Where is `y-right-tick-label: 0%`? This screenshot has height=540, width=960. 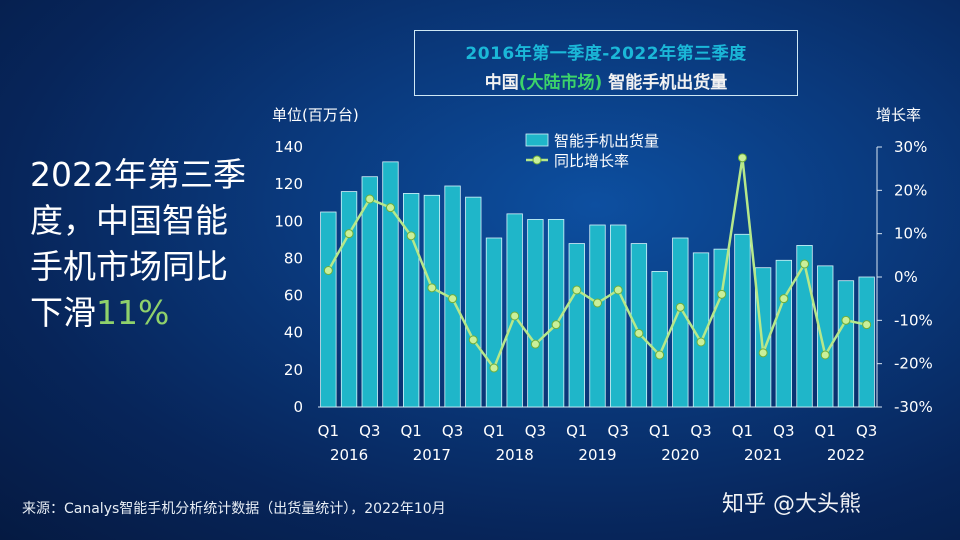
y-right-tick-label: 0% is located at coordinates (906, 277).